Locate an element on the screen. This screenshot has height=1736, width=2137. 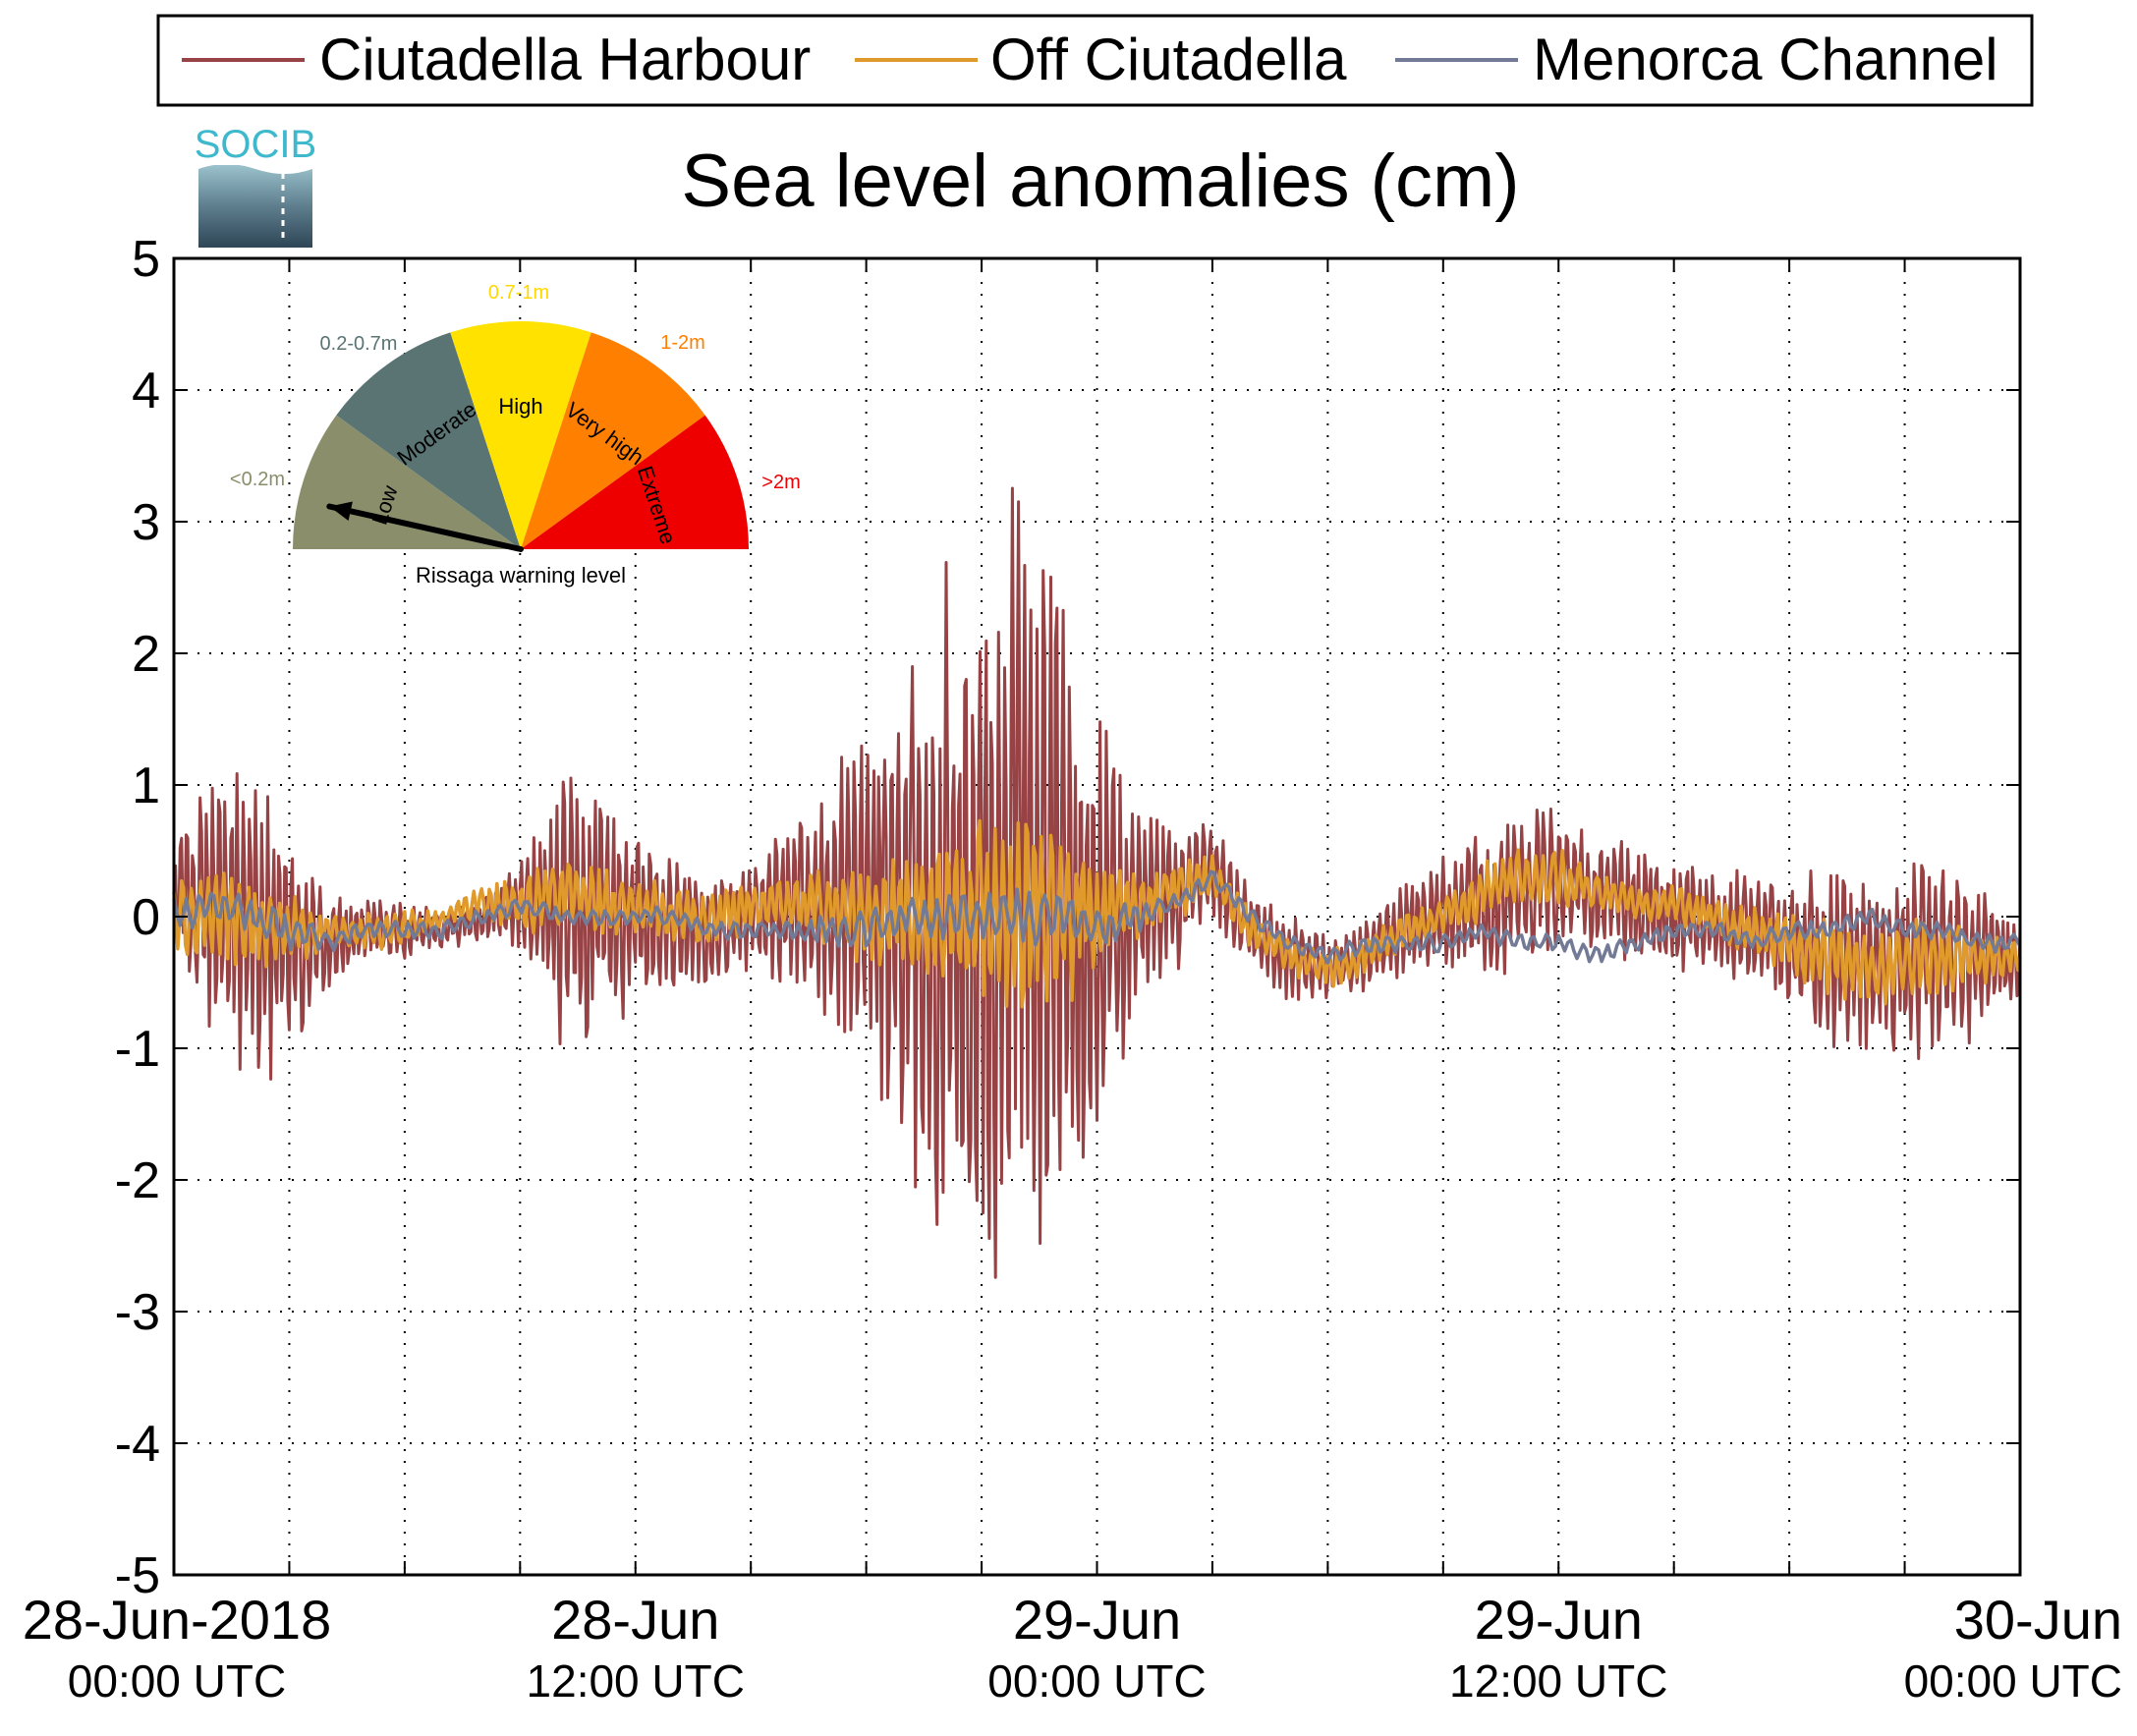
legend-label-ciutadella-harbour: Ciutadella Harbour is located at coordinates (565, 59).